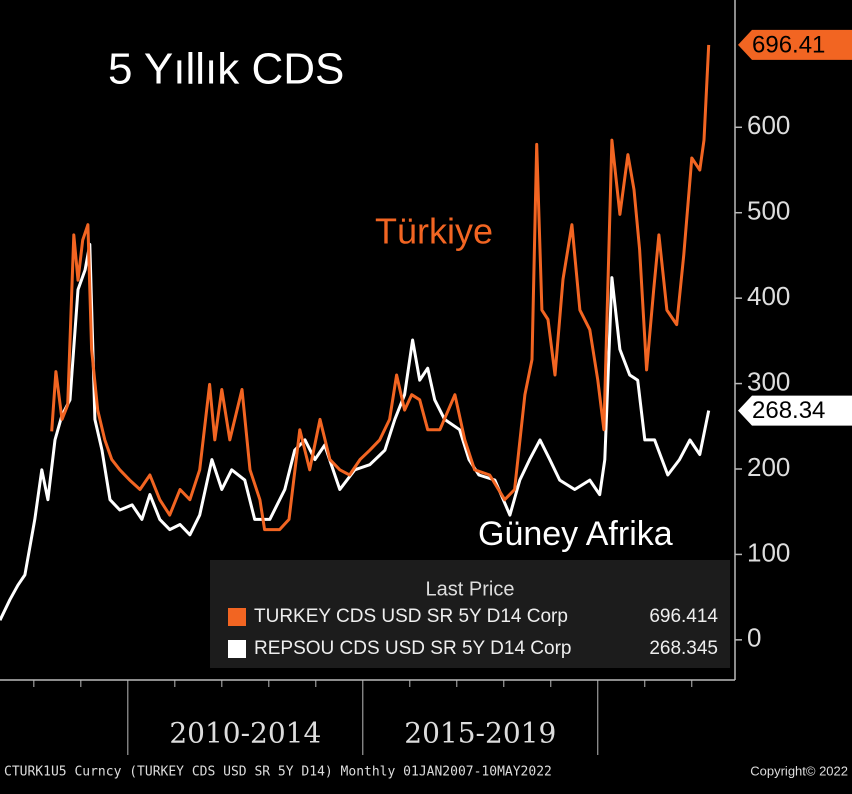 Image resolution: width=852 pixels, height=794 pixels. What do you see at coordinates (412, 648) in the screenshot?
I see `legend-label: REPSOU CDS USD SR 5Y D14 Corp` at bounding box center [412, 648].